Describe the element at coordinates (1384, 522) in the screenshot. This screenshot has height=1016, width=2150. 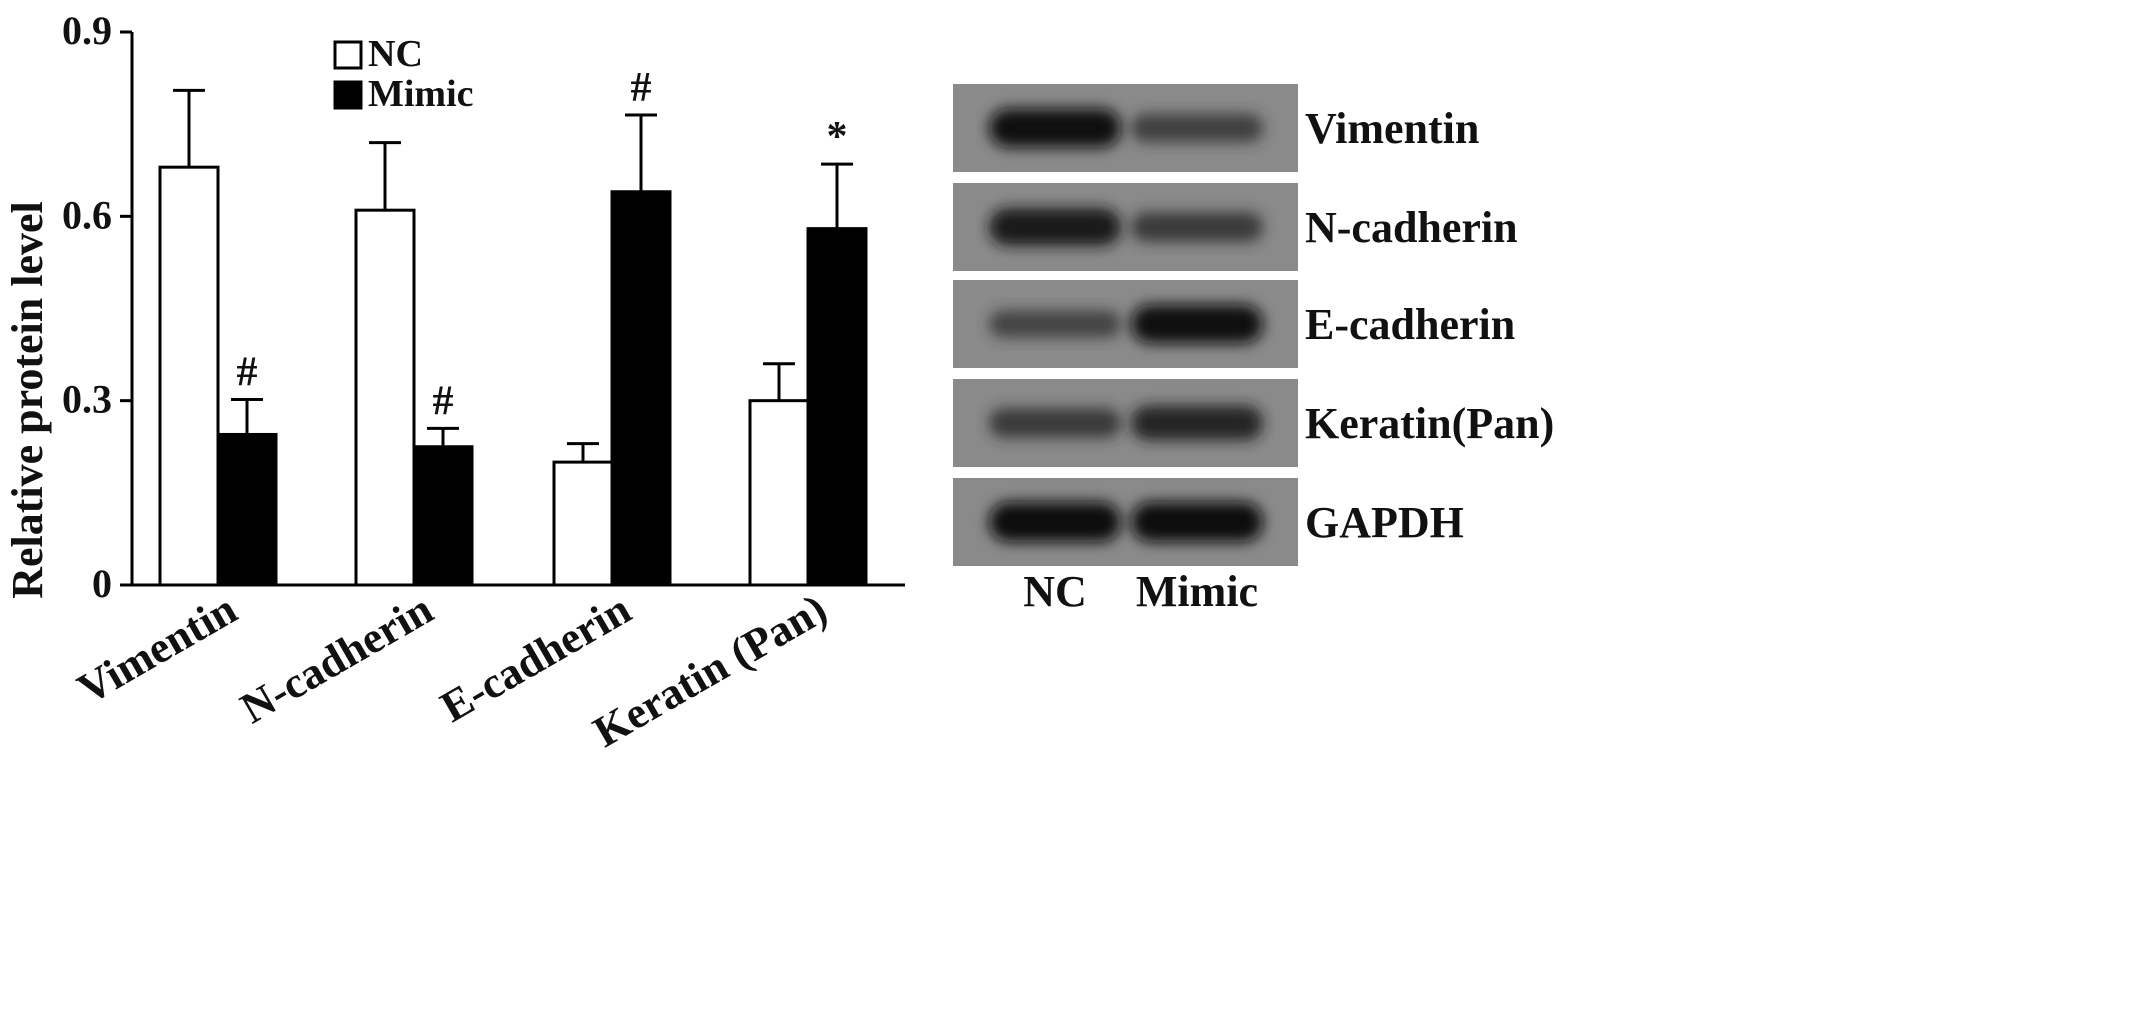
I see `blot-band-label: GAPDH` at that location.